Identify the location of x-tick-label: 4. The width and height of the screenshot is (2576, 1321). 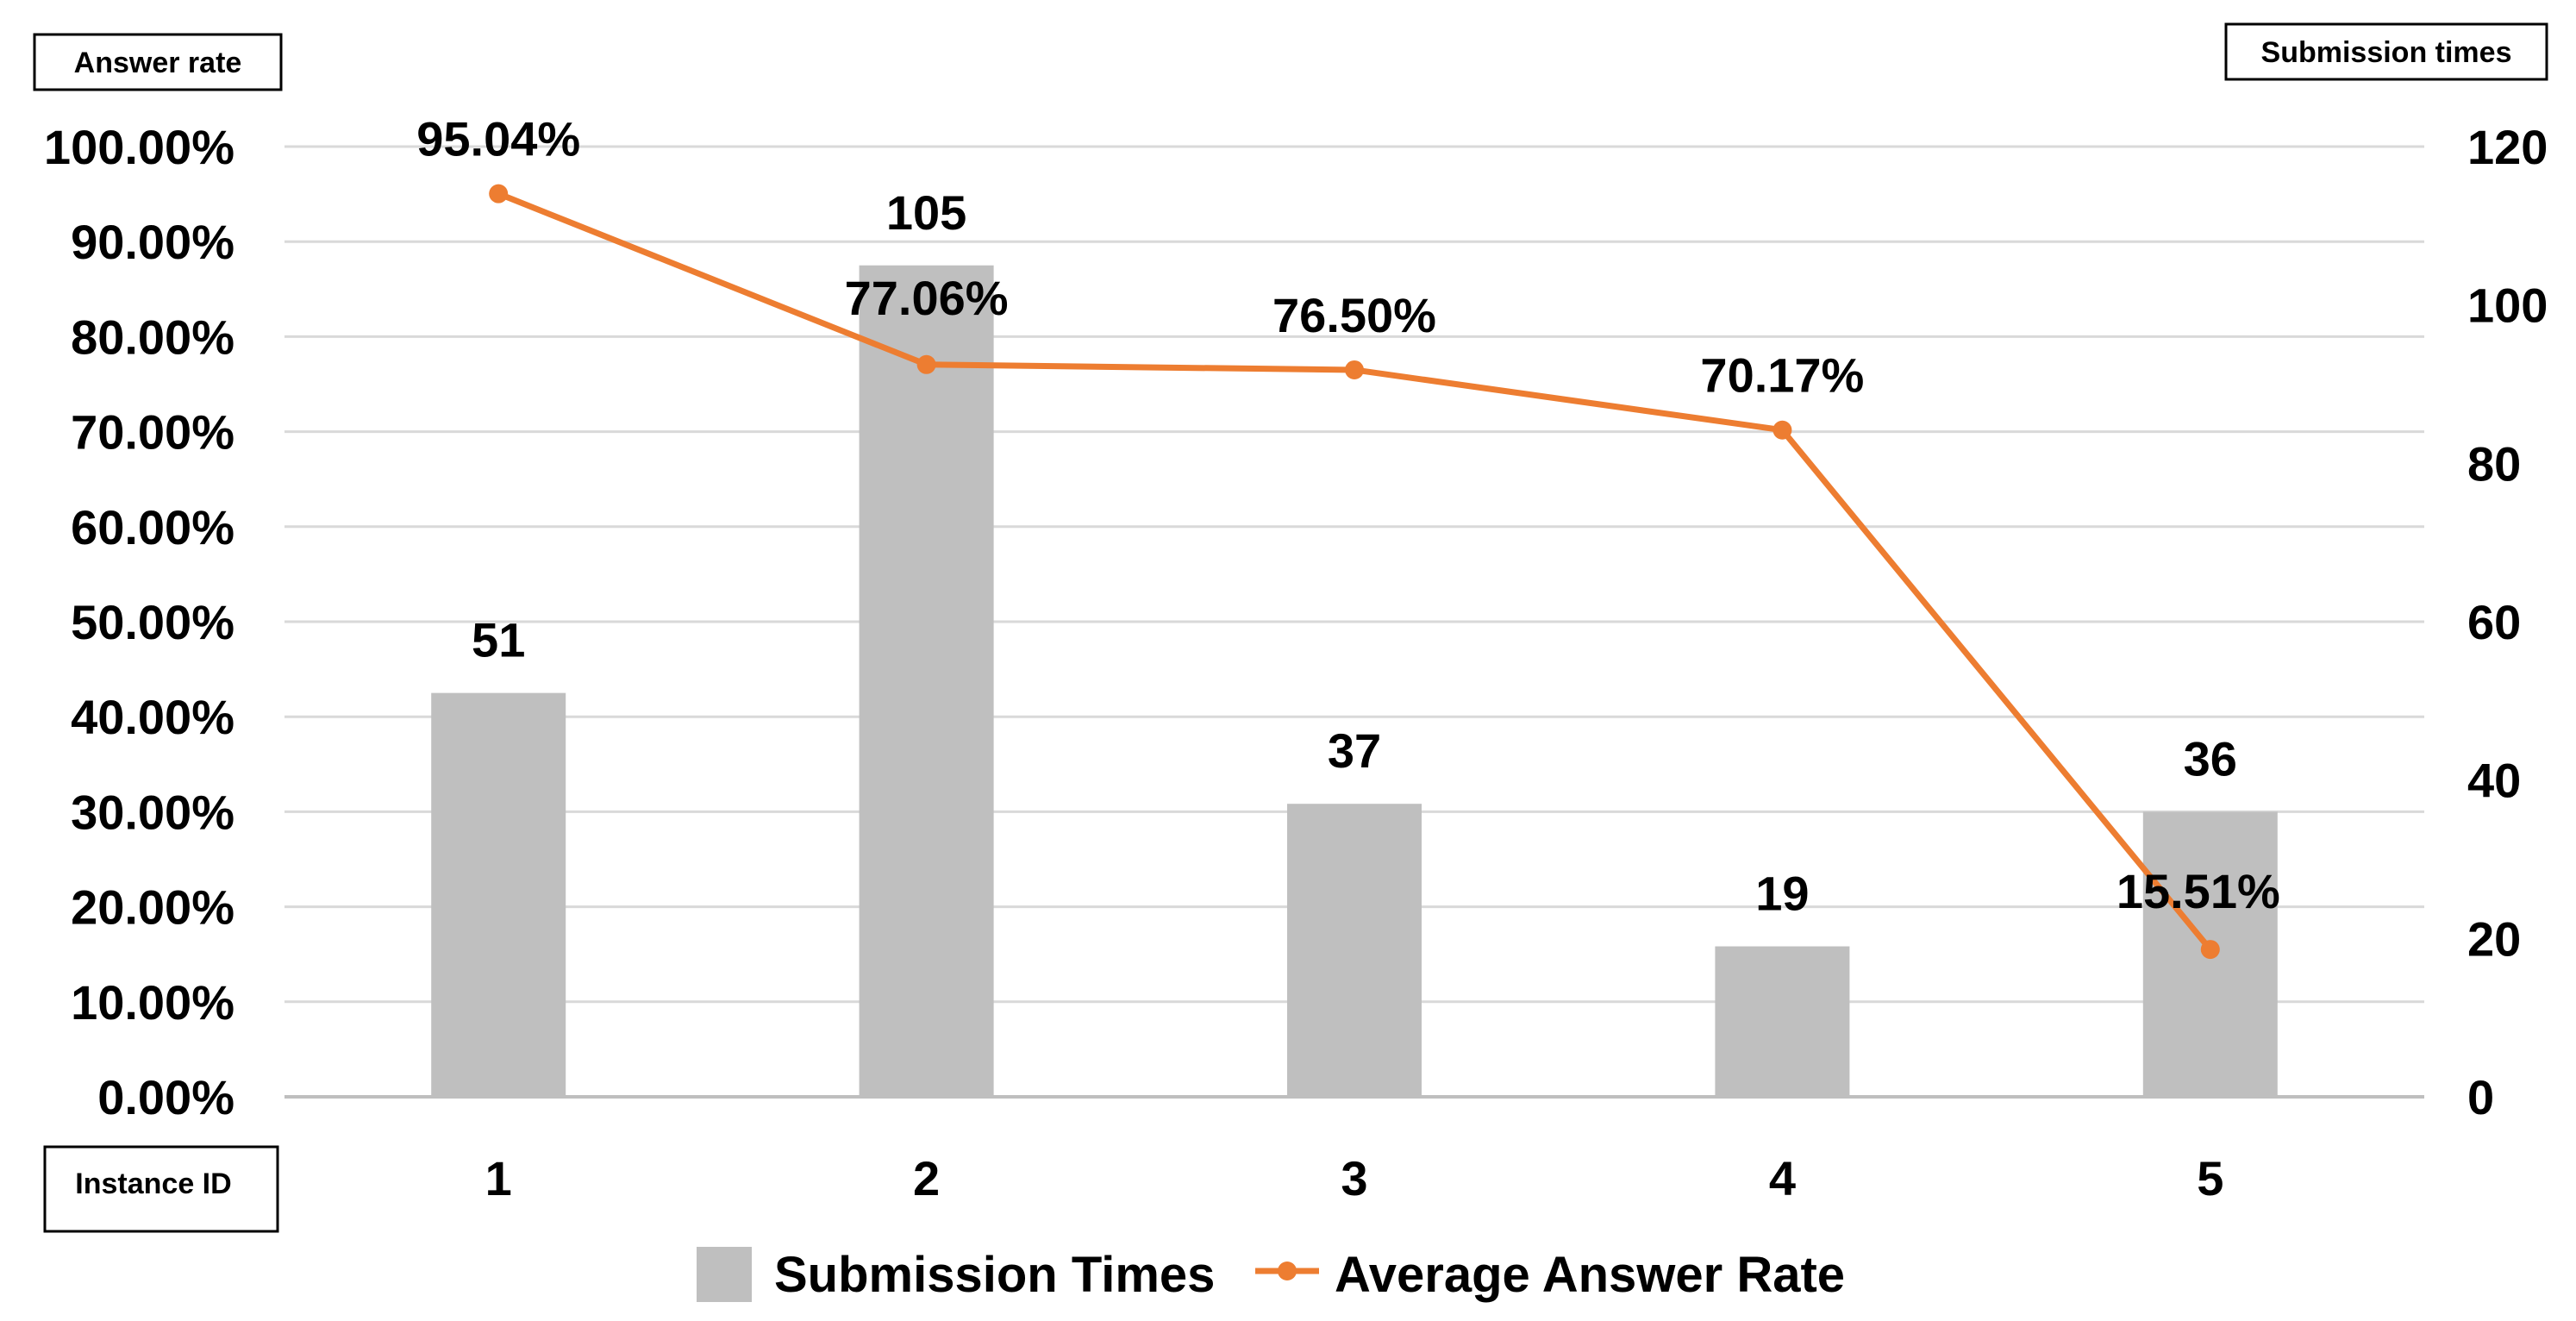
(1782, 1178).